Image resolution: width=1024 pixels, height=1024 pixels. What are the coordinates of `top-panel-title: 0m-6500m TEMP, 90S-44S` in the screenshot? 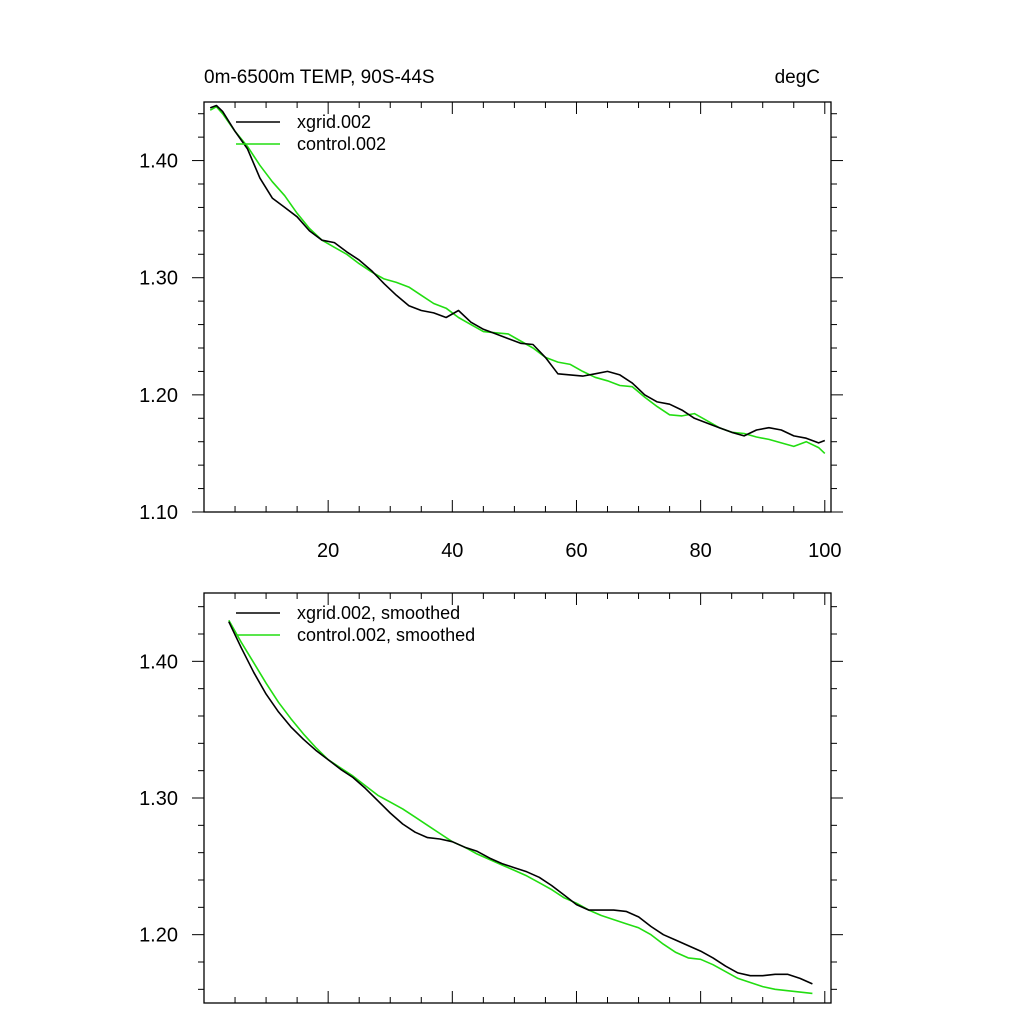 It's located at (319, 77).